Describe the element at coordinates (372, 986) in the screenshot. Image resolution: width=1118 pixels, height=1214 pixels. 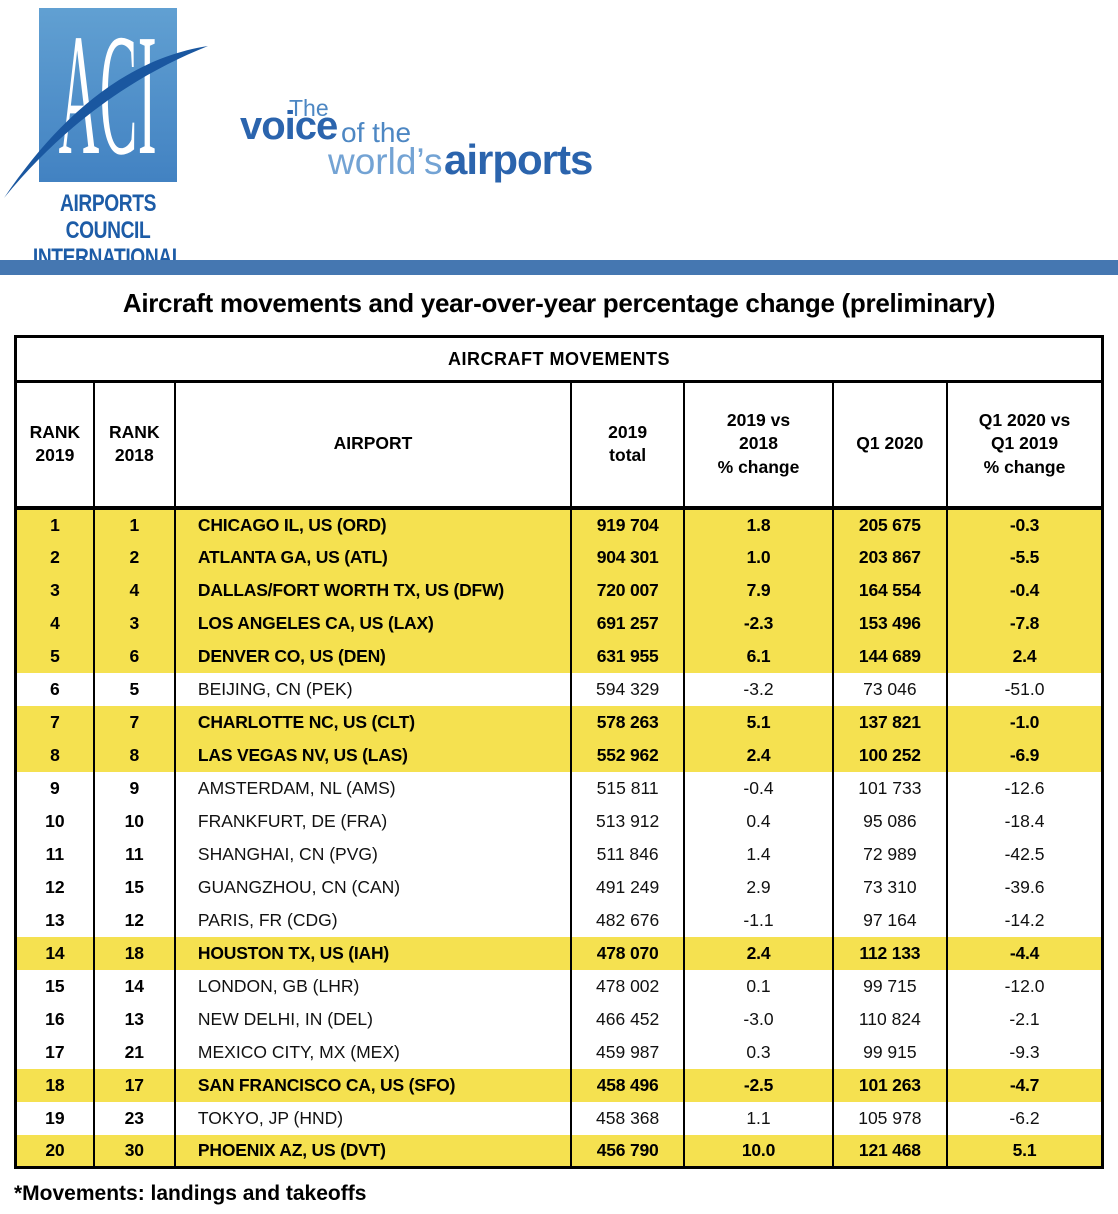
I see `cell-airport: LONDON, GB (LHR)` at that location.